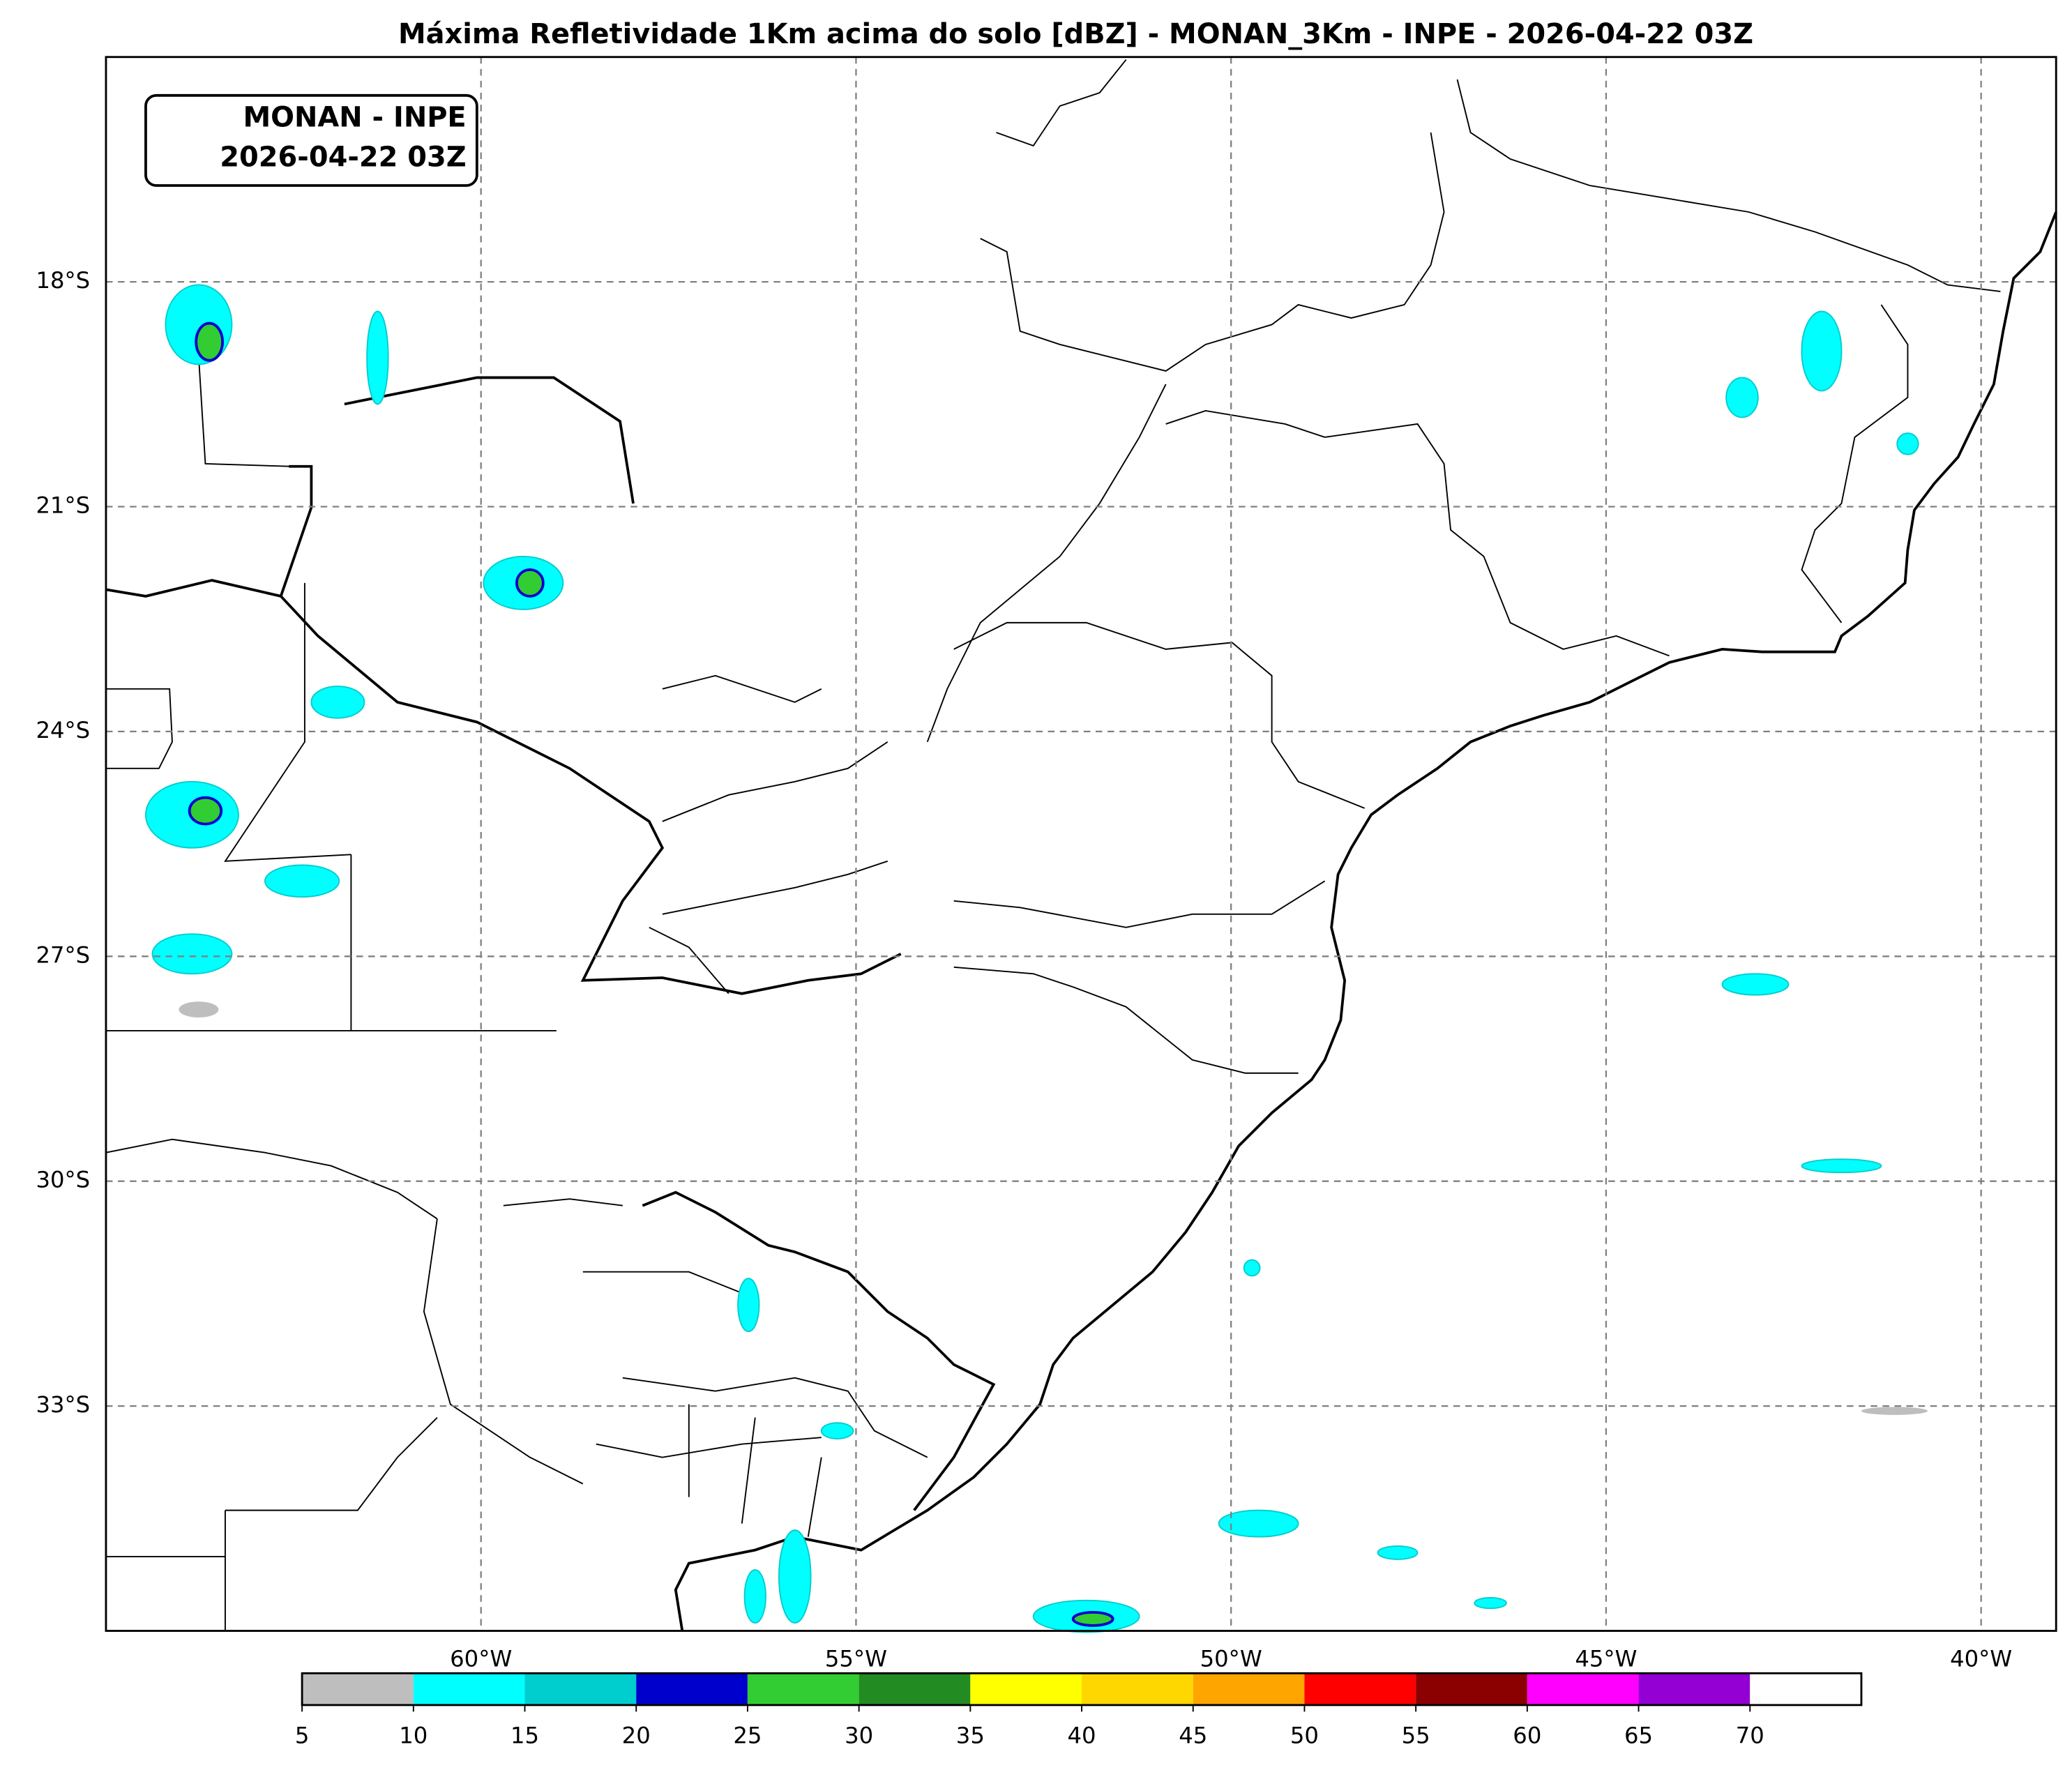 The width and height of the screenshot is (2072, 1770). What do you see at coordinates (747, 1735) in the screenshot?
I see `colorbar-tick-label: 25` at bounding box center [747, 1735].